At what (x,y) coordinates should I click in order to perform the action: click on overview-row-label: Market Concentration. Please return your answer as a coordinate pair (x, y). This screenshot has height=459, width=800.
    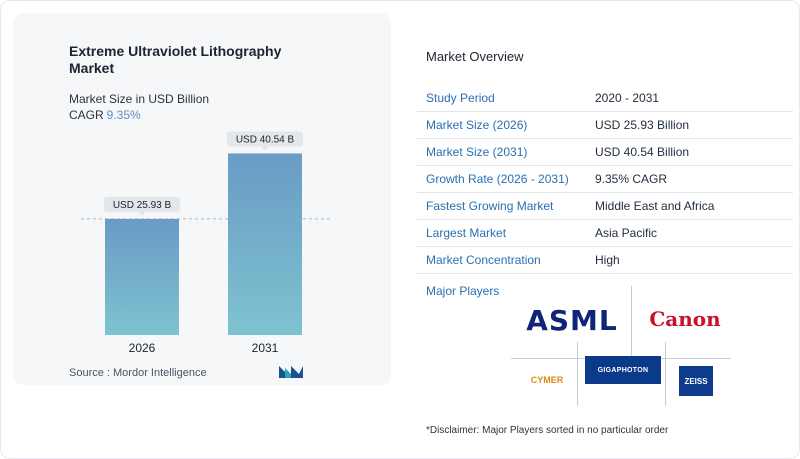
    Looking at the image, I should click on (483, 260).